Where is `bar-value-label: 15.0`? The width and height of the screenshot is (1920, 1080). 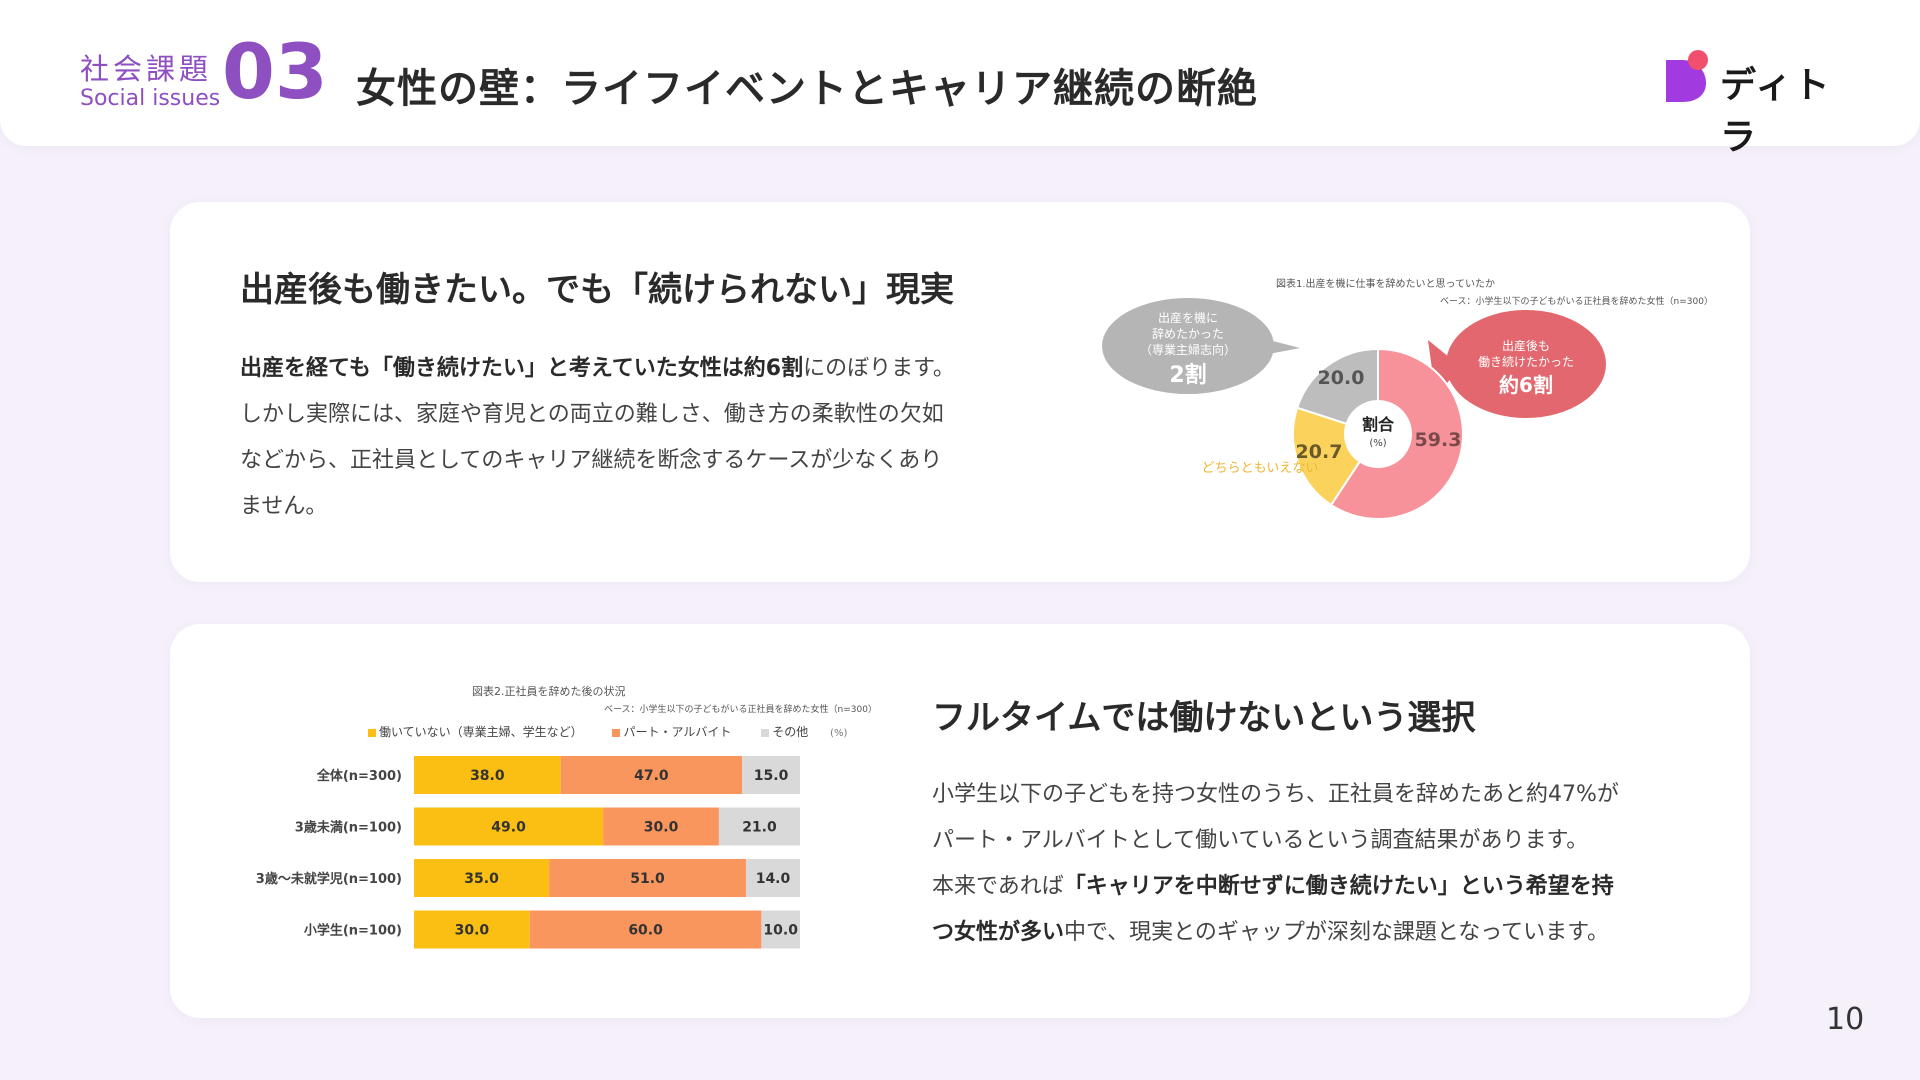
bar-value-label: 15.0 is located at coordinates (771, 776).